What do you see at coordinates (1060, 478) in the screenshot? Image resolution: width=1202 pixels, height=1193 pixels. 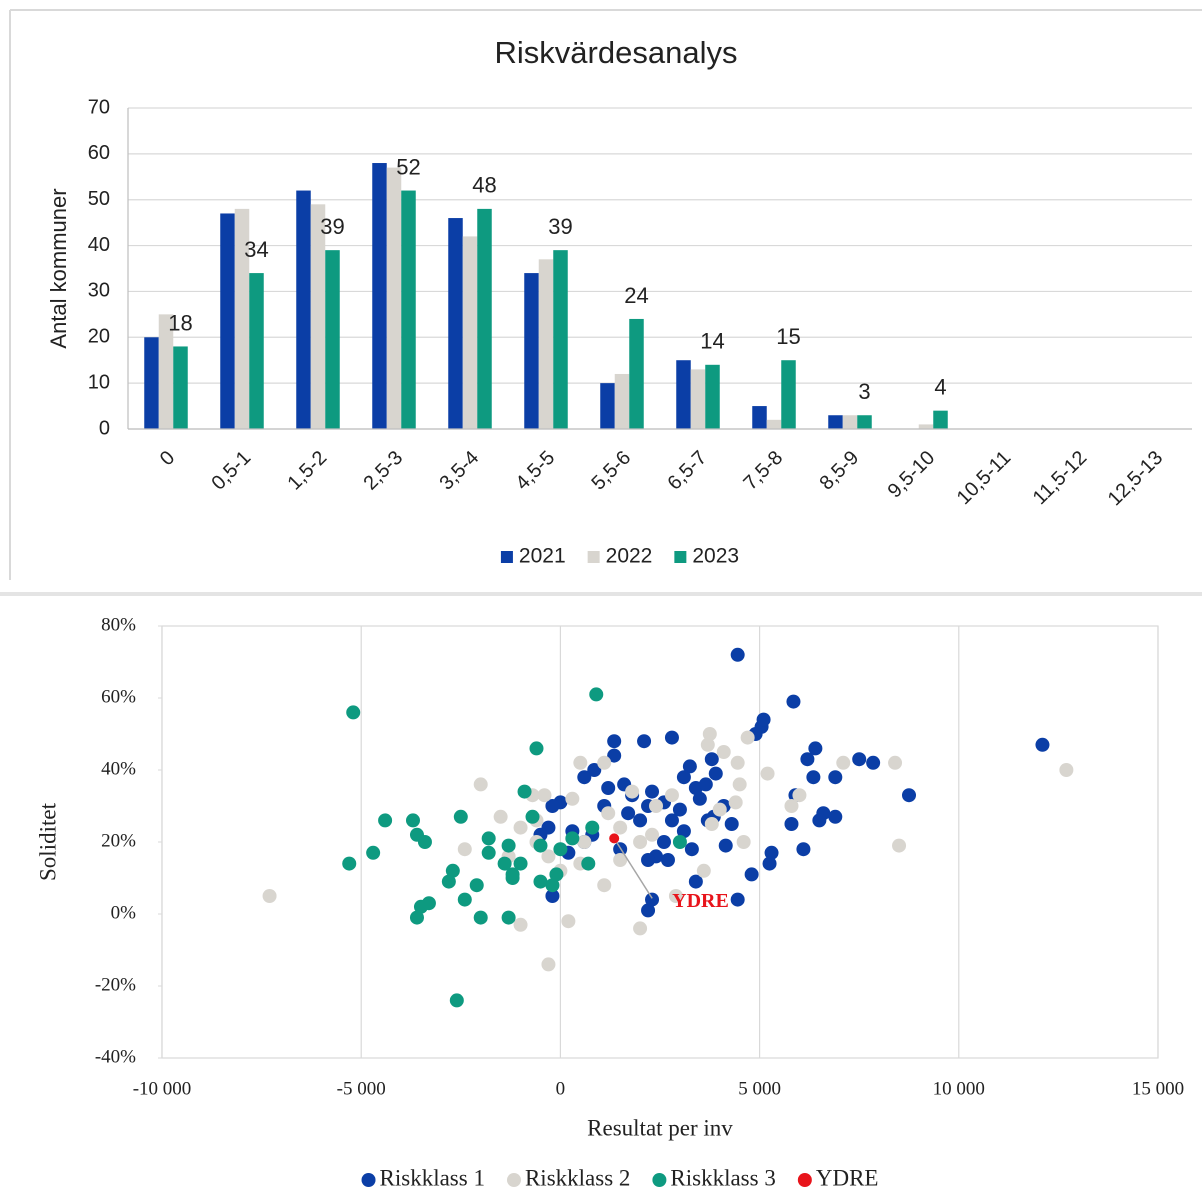 I see `x-tick-label: 11,5-12` at bounding box center [1060, 478].